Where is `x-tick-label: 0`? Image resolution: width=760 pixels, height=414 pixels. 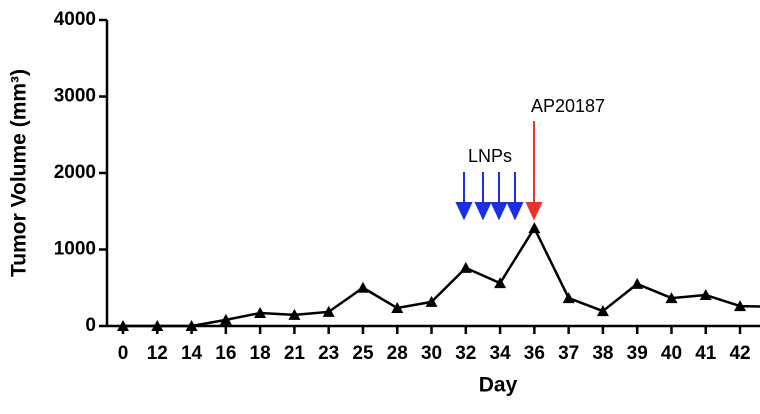 x-tick-label: 0 is located at coordinates (123, 353).